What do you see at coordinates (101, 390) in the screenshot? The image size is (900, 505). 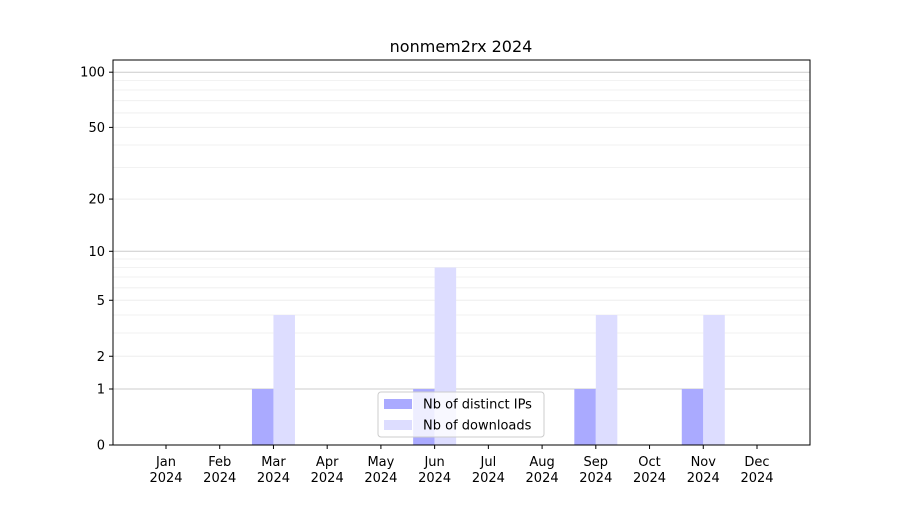 I see `y-tick-label: 1` at bounding box center [101, 390].